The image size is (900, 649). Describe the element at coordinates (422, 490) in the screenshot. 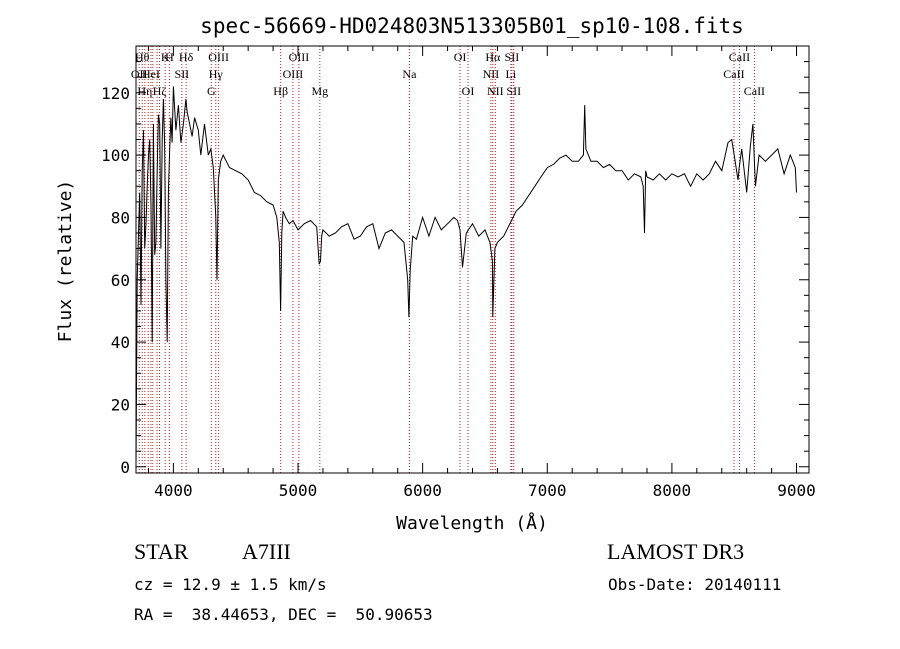

I see `x-tick-label: 6000` at that location.